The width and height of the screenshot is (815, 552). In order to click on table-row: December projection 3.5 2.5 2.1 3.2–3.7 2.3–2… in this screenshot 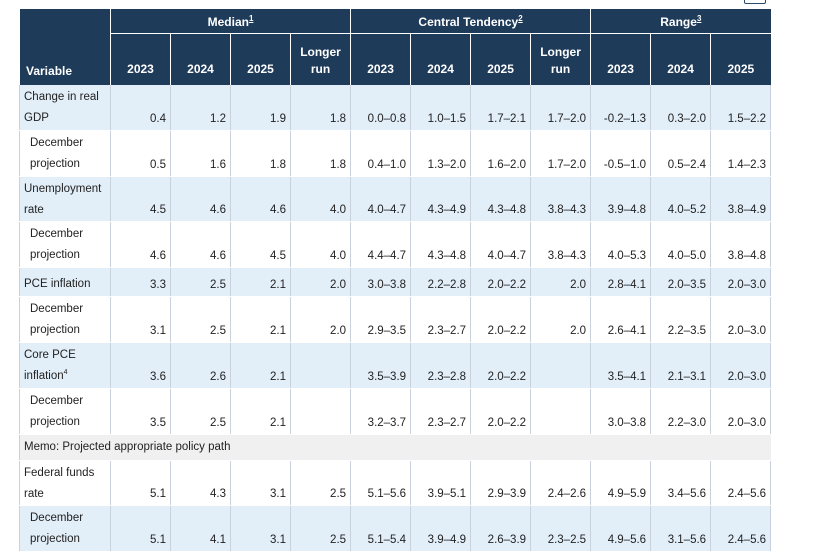, I will do `click(395, 411)`.